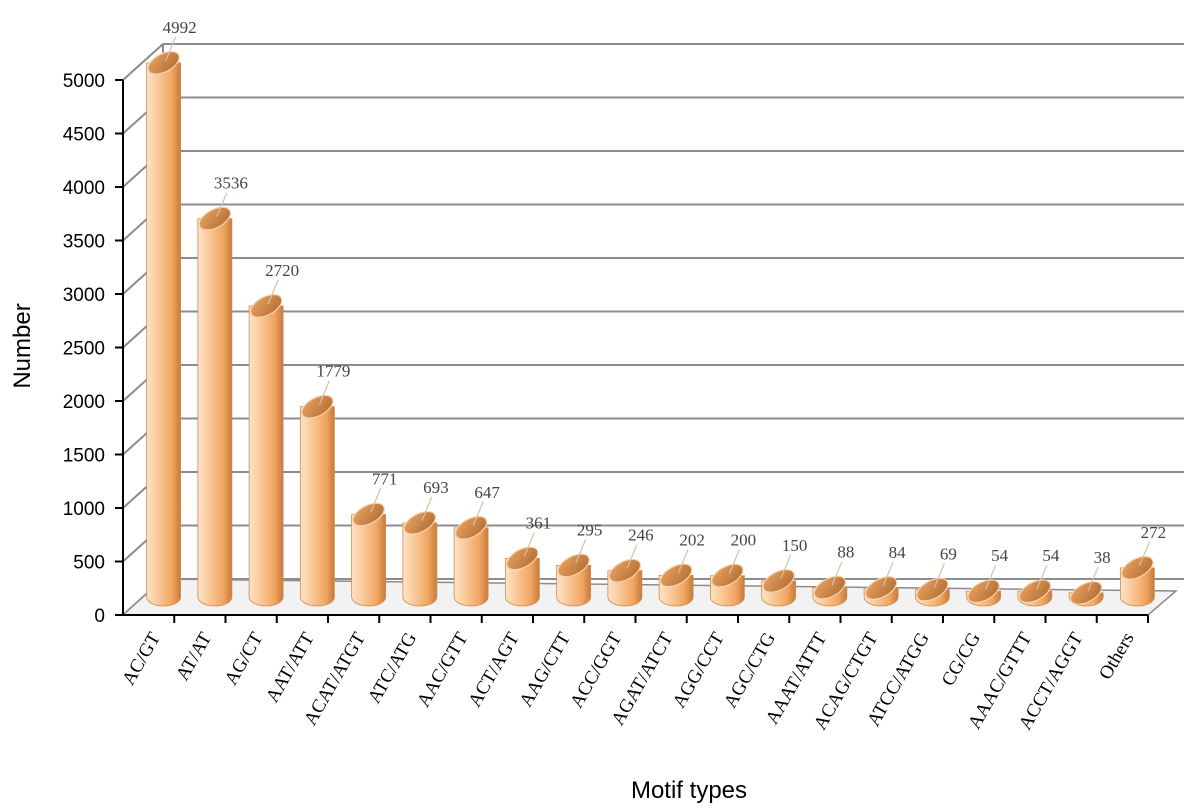 The image size is (1184, 809). What do you see at coordinates (290, 668) in the screenshot?
I see `x-tick-label: AAT/ATT` at bounding box center [290, 668].